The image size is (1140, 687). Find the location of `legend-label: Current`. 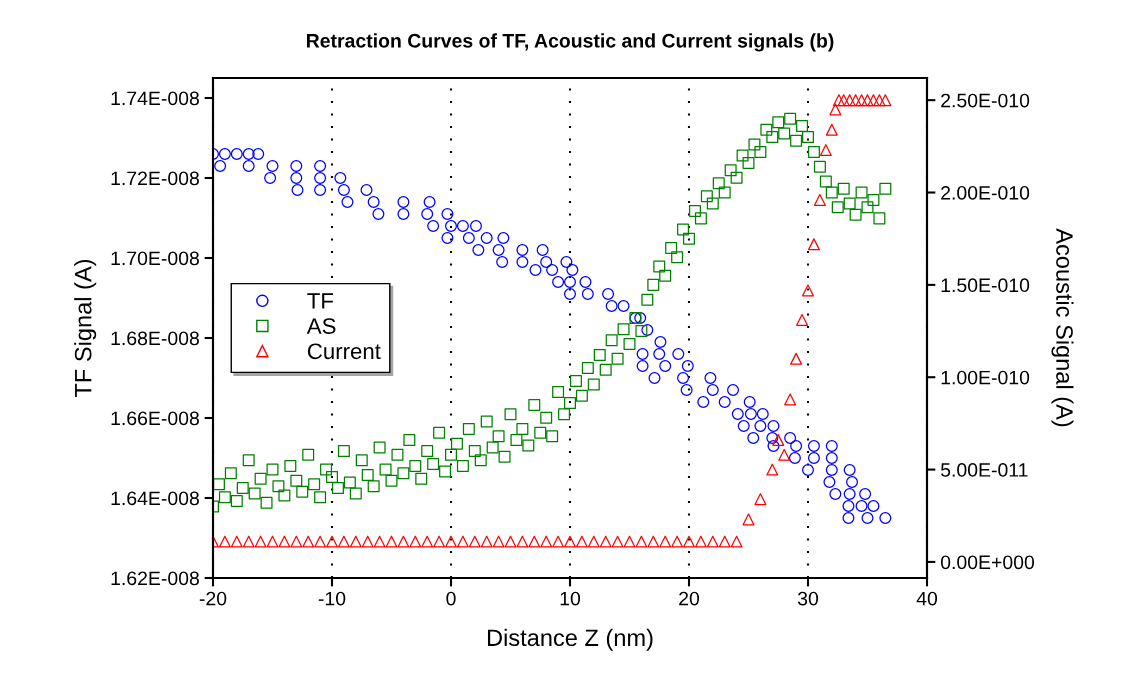

legend-label: Current is located at coordinates (344, 351).